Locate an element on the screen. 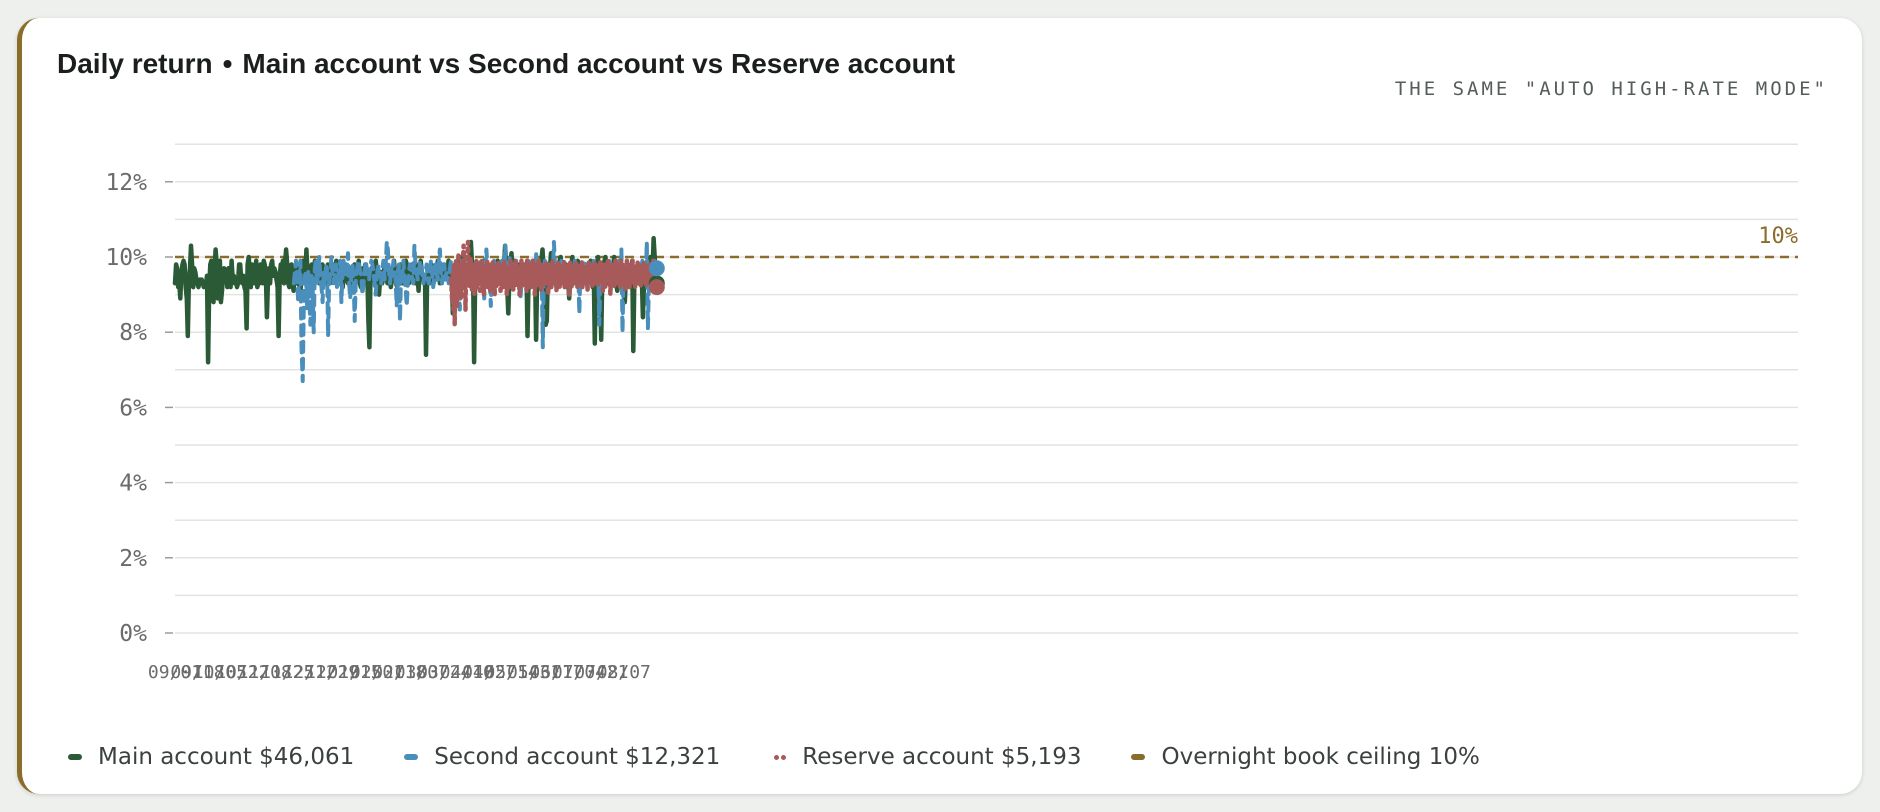 Image resolution: width=1880 pixels, height=812 pixels. legend-label-ceiling: Overnight book ceiling 10% is located at coordinates (1320, 757).